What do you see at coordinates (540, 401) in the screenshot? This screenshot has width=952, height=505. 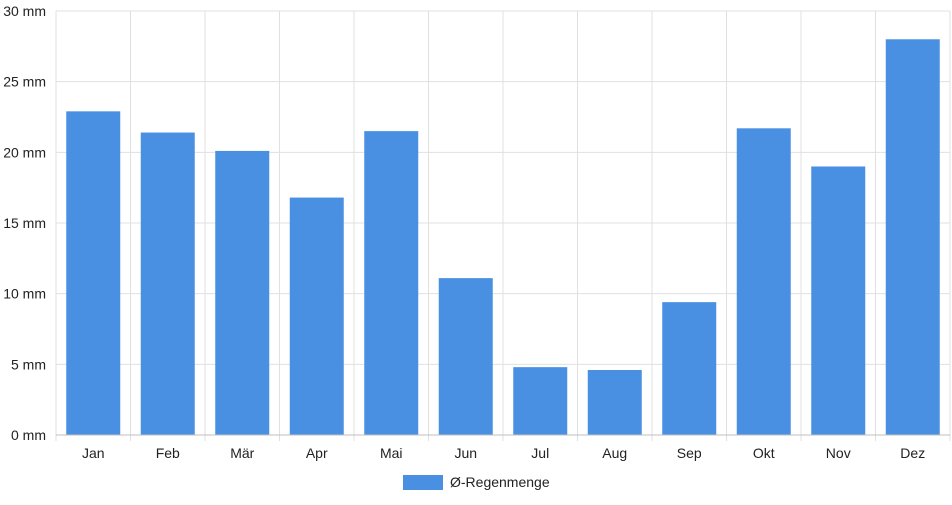 I see `bar-jul` at bounding box center [540, 401].